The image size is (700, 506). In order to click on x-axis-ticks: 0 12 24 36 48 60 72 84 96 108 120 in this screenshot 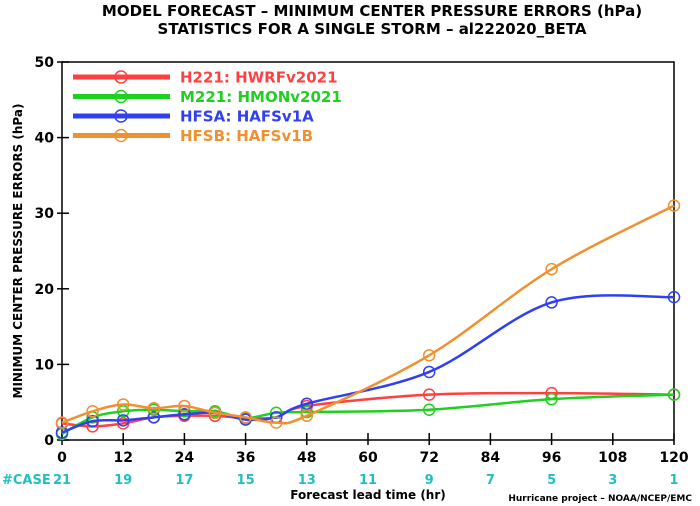, I will do `click(373, 449)`.